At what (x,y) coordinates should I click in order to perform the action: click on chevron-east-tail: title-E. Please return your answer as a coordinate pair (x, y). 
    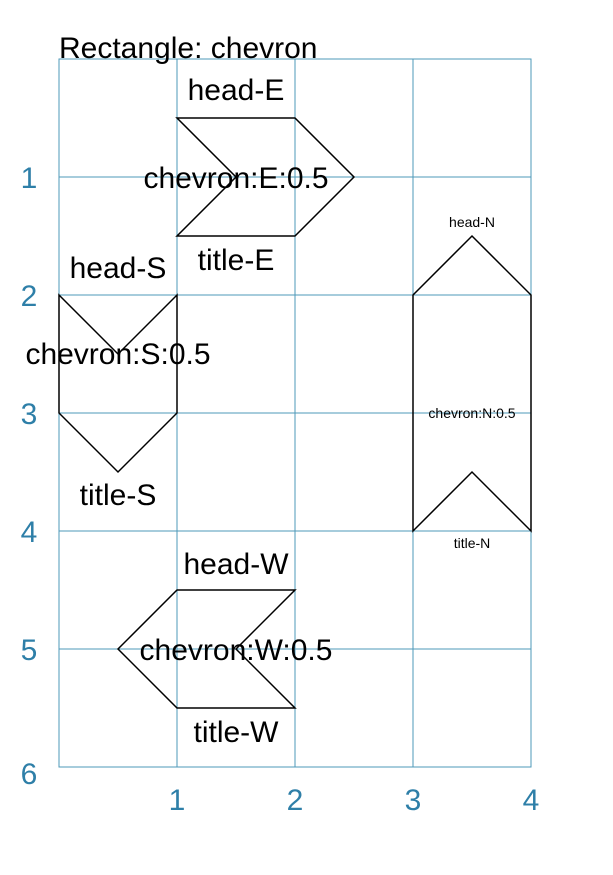
    Looking at the image, I should click on (236, 260).